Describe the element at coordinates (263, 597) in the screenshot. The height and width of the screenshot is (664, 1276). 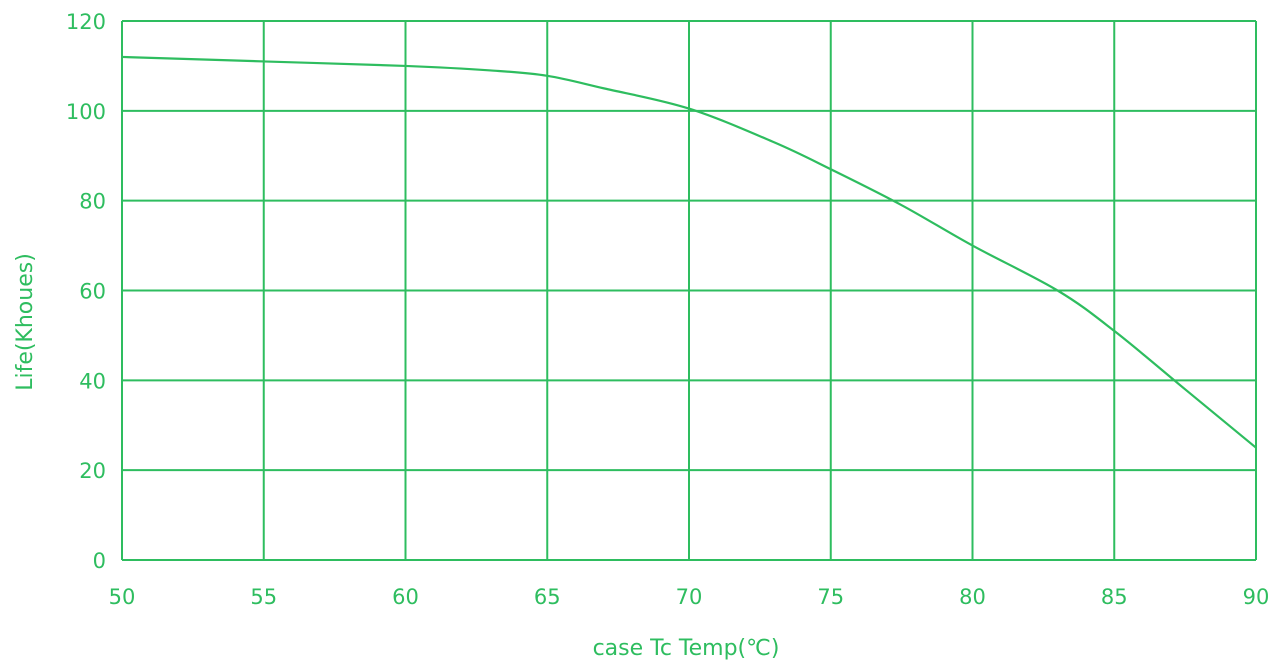
I see `x-tick-label: 55` at that location.